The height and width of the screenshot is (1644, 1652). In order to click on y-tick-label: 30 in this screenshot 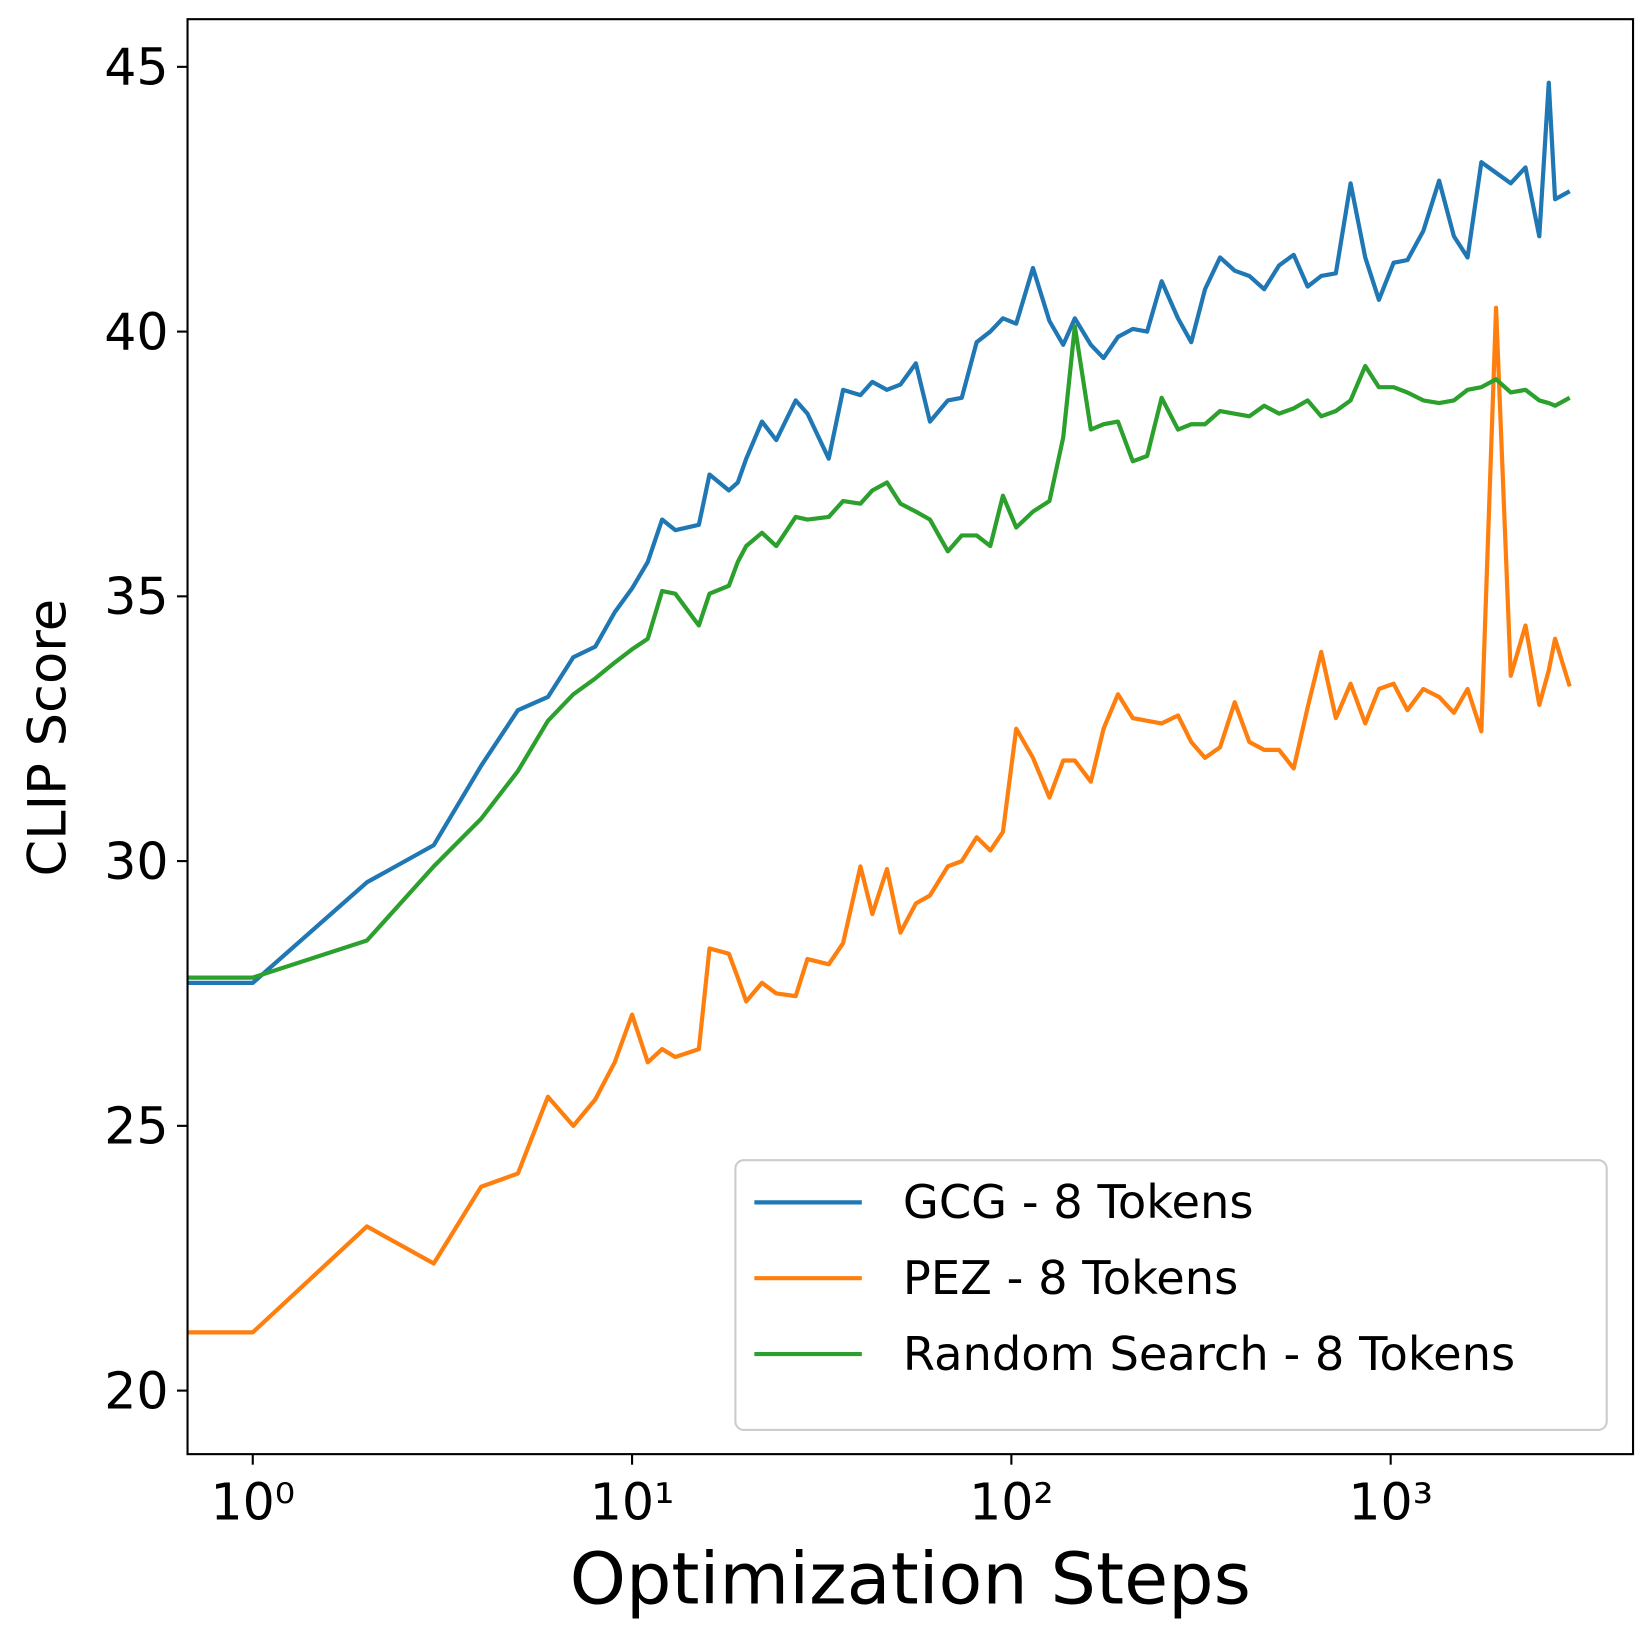, I will do `click(136, 861)`.